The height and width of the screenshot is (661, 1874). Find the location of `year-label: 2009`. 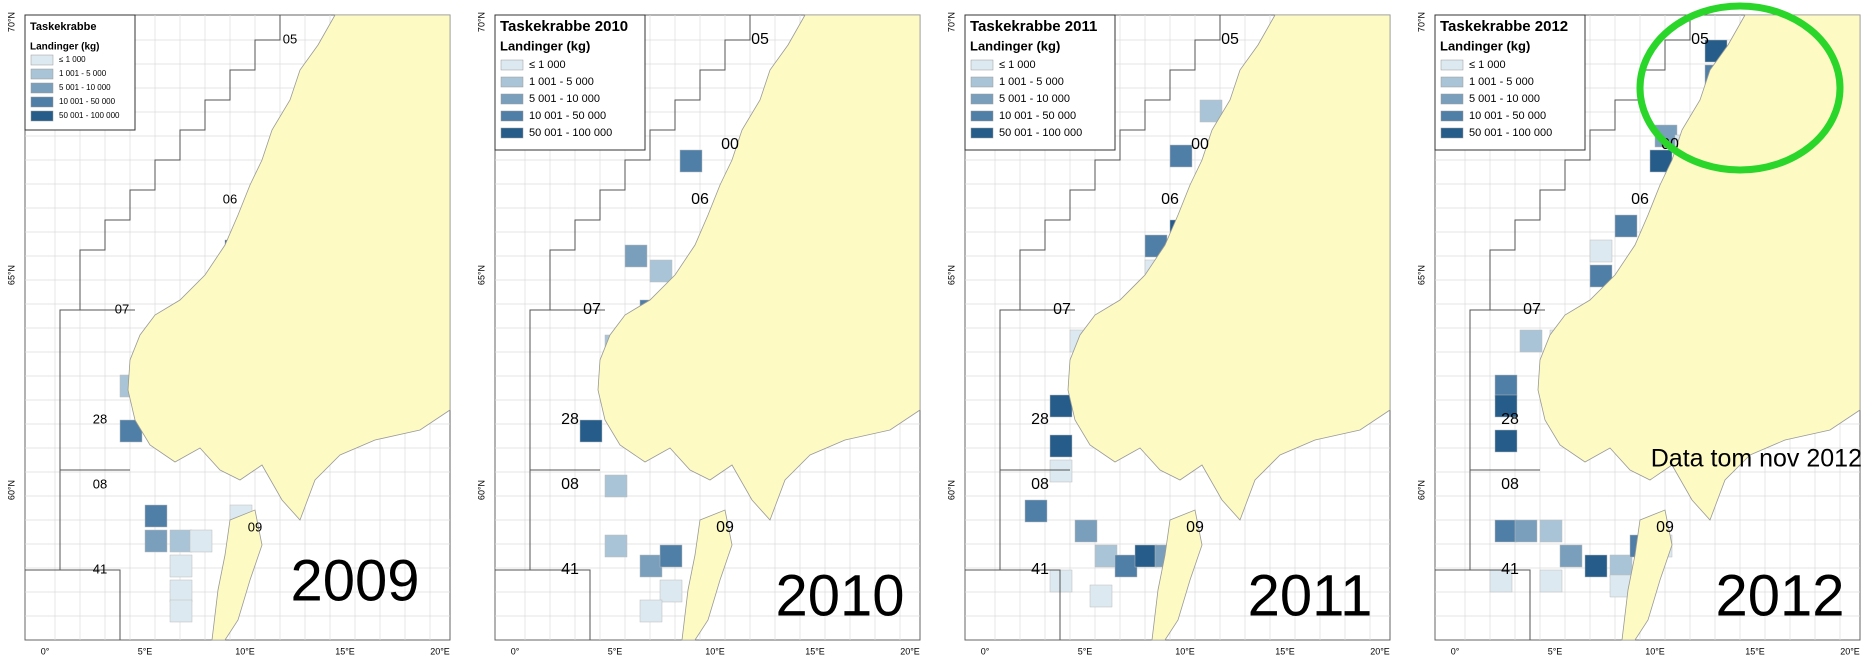

year-label: 2009 is located at coordinates (354, 580).